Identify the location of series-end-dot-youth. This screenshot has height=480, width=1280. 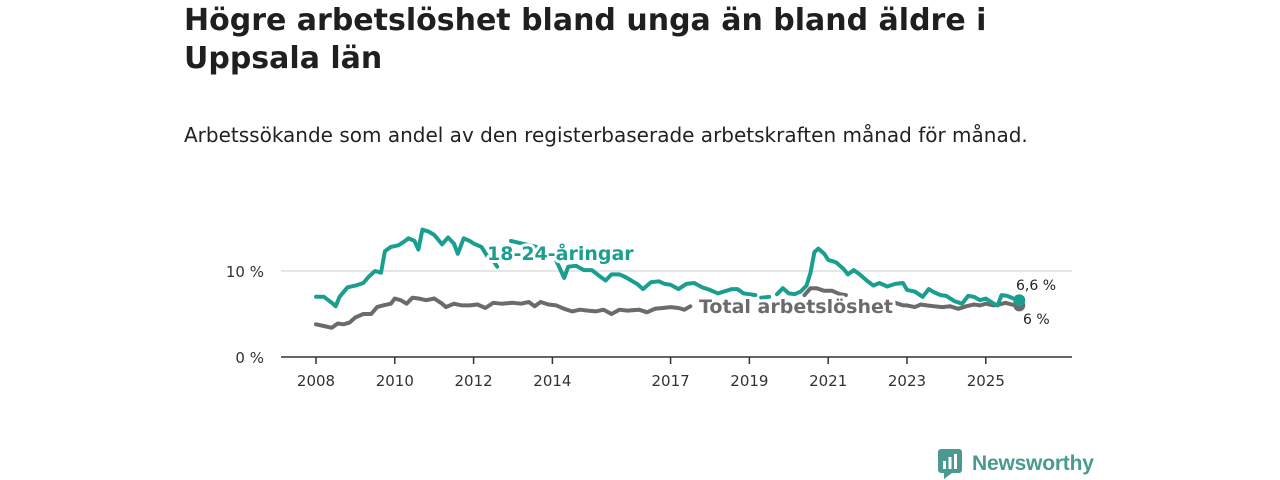
(1019, 300).